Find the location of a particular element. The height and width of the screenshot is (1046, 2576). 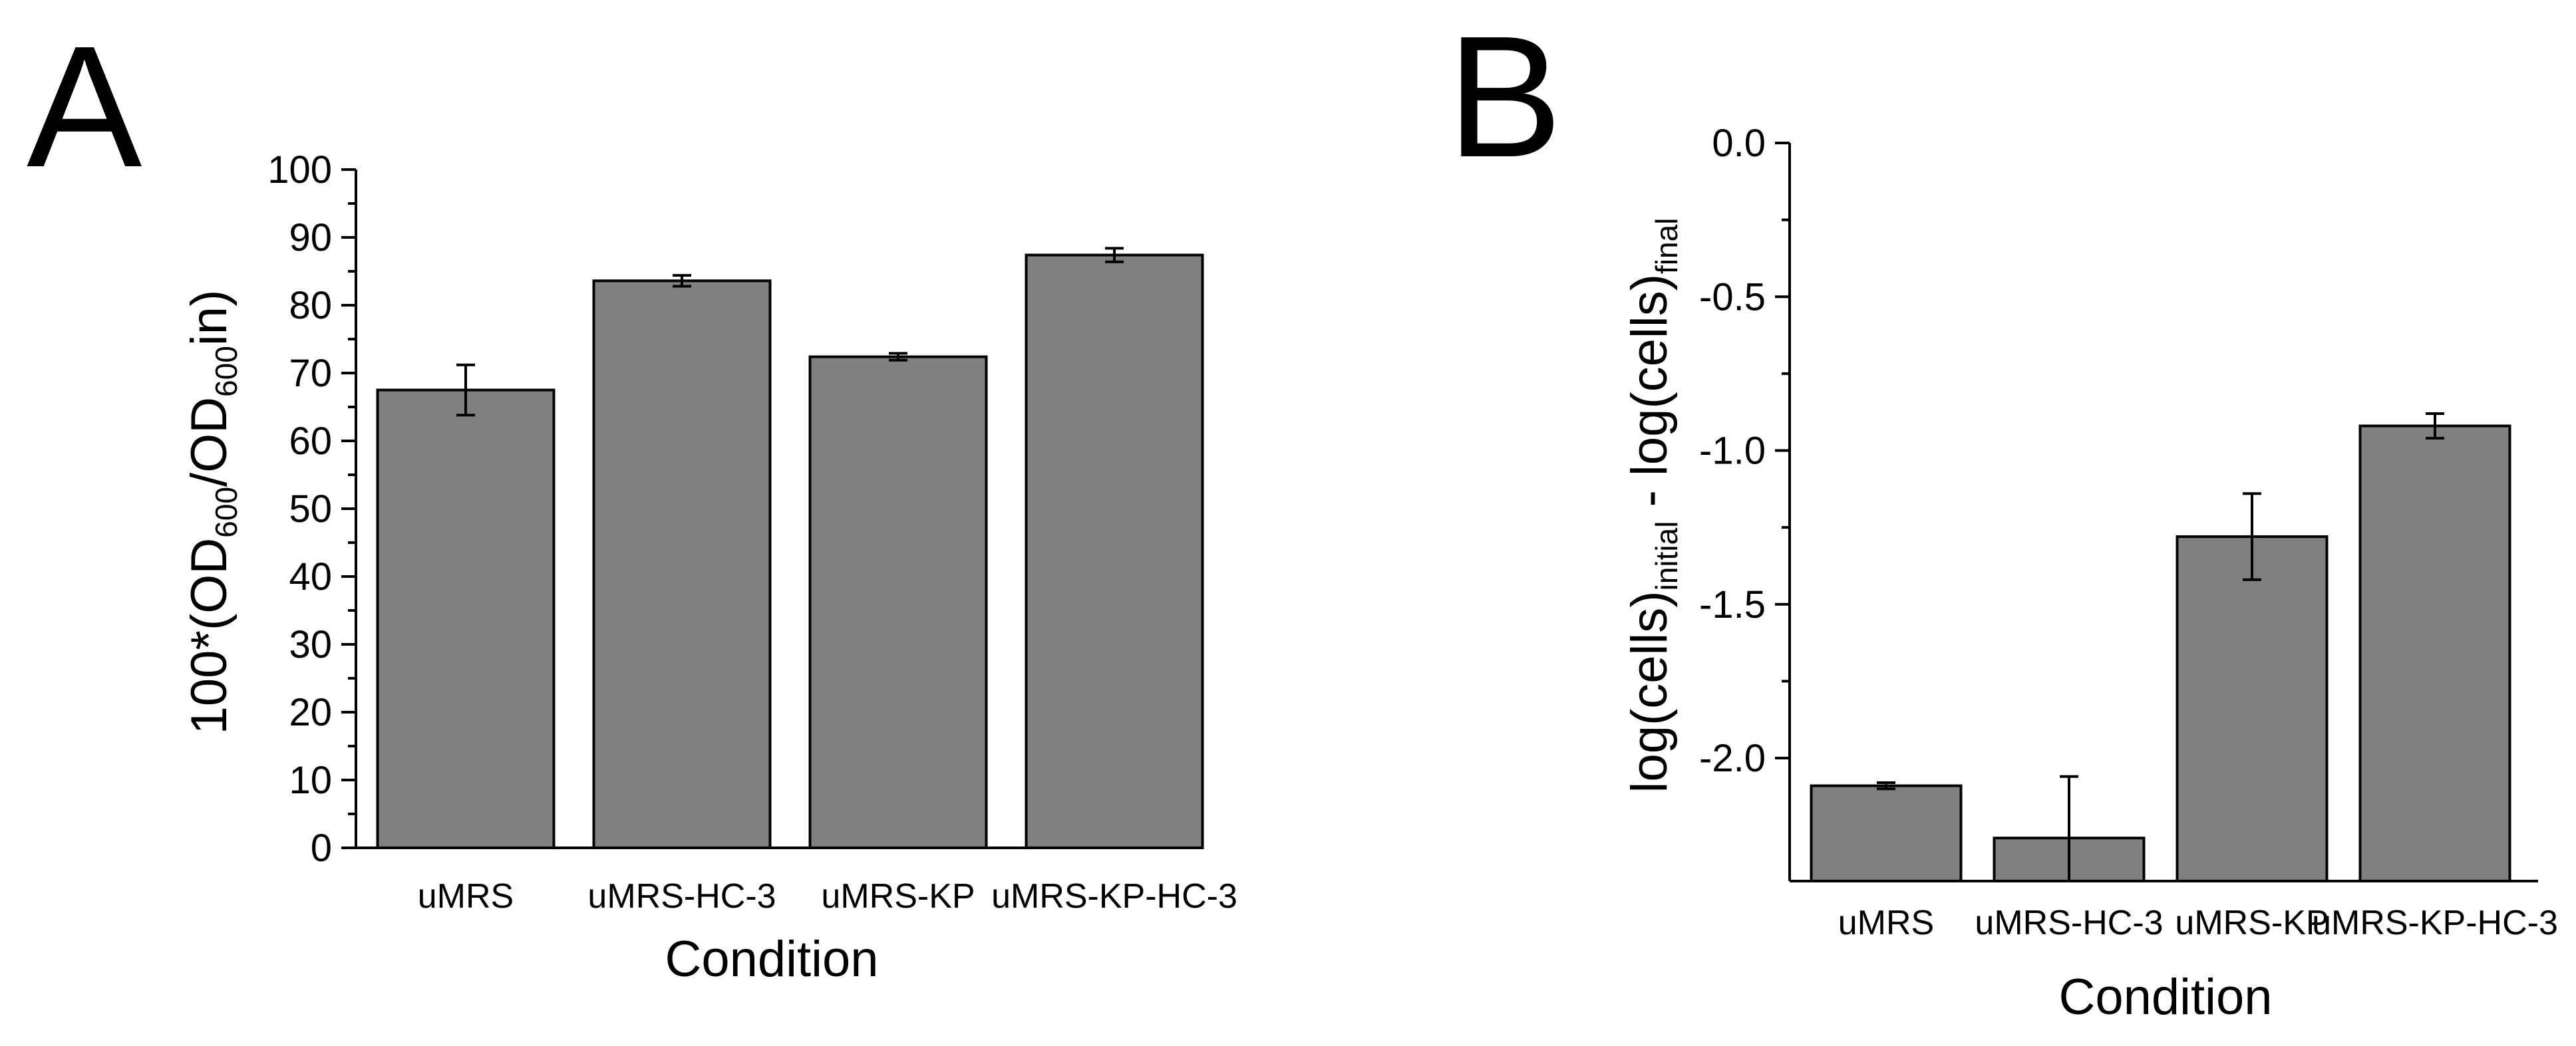

panel-a-letter: A is located at coordinates (85, 107).